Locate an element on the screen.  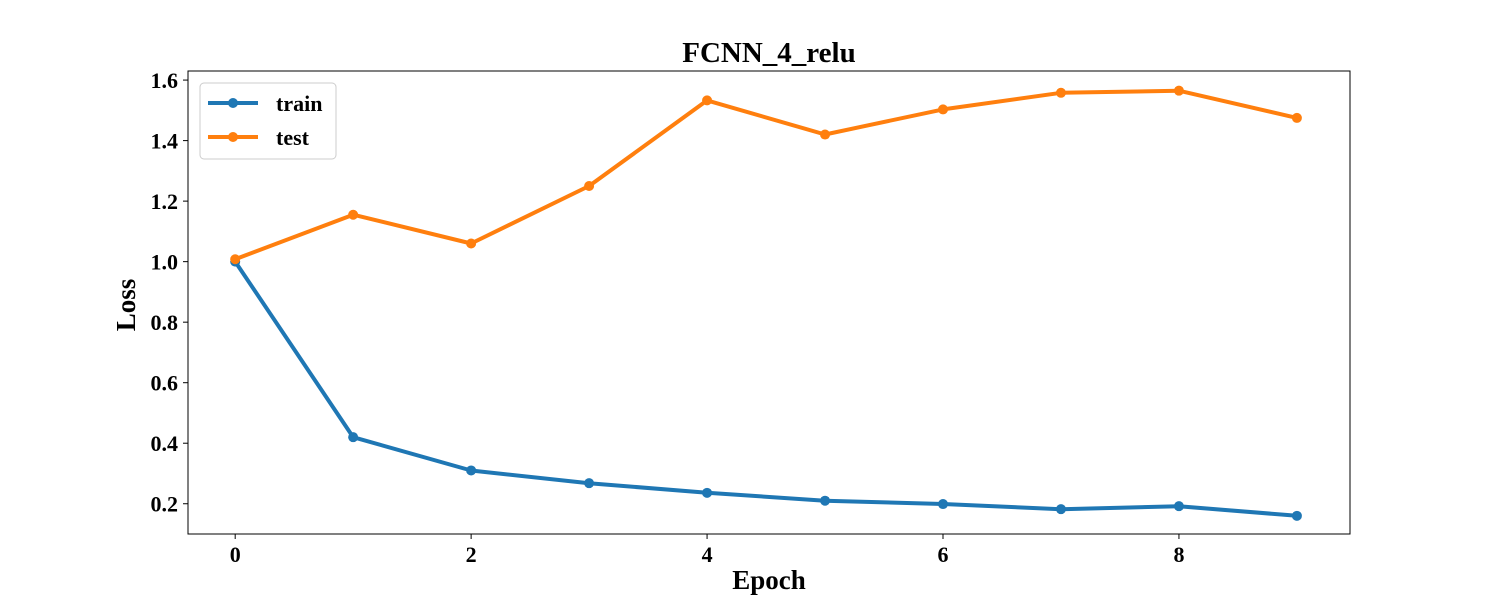
x-tick-label: 4 is located at coordinates (707, 554).